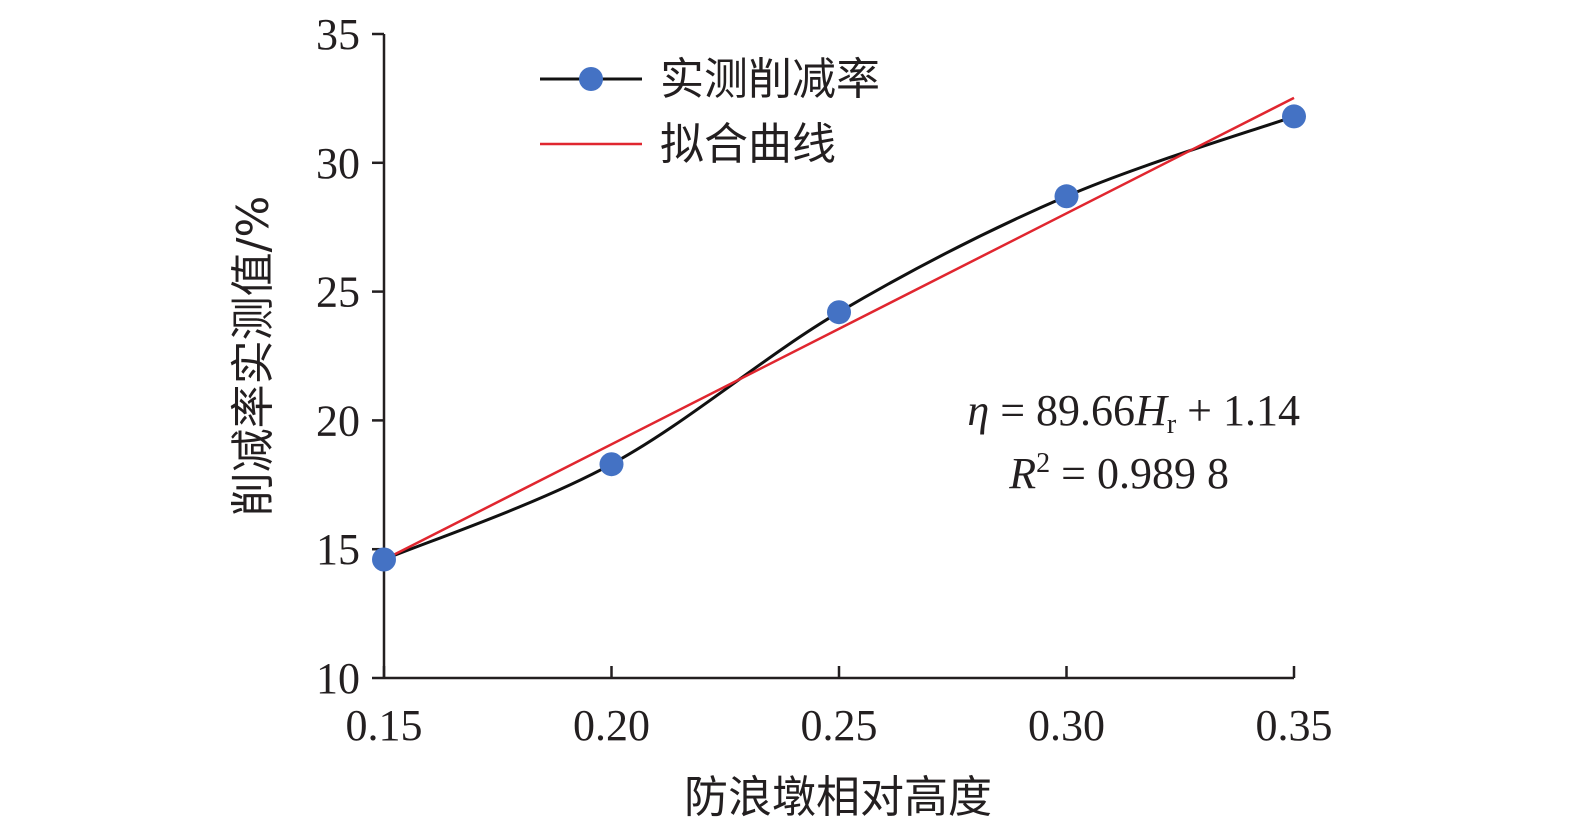  I want to click on legend-label-fit: 拟合曲线, so click(748, 144).